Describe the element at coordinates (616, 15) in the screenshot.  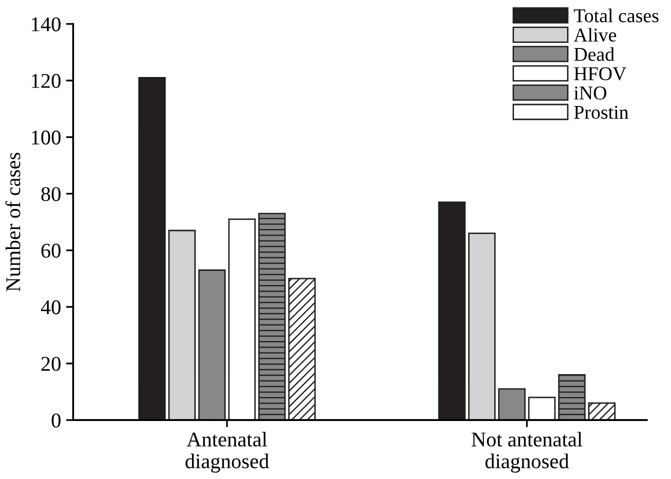
I see `legend-label: Total cases` at that location.